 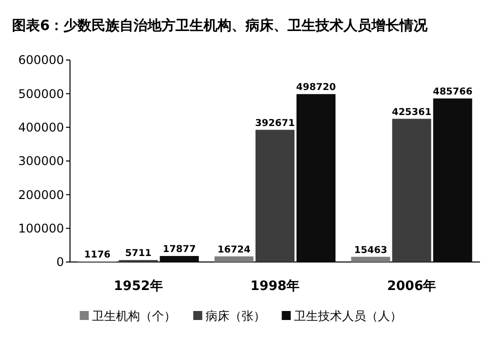 I want to click on x-tick-label: 2006年, so click(x=411, y=286).